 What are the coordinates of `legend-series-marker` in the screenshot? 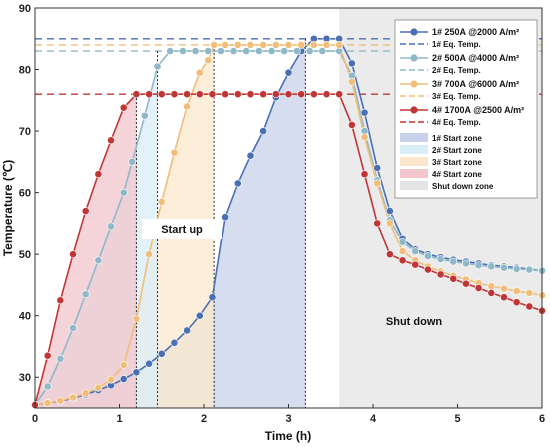 It's located at (414, 110).